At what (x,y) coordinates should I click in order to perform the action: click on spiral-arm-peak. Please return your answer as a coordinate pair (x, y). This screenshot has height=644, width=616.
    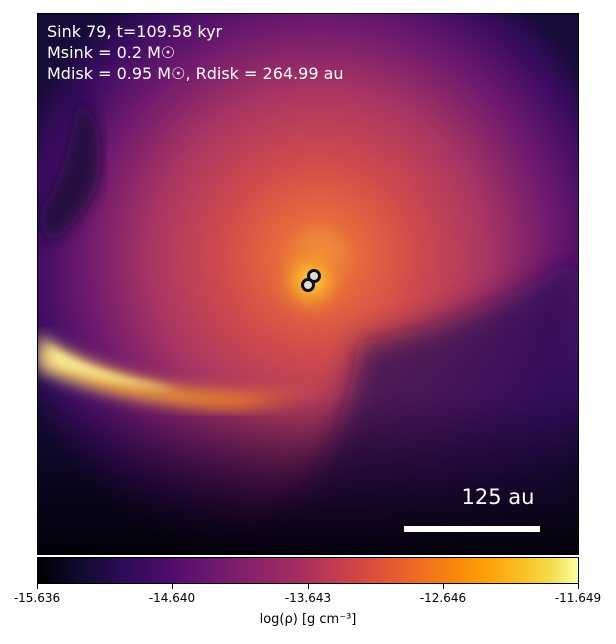
    Looking at the image, I should click on (112, 366).